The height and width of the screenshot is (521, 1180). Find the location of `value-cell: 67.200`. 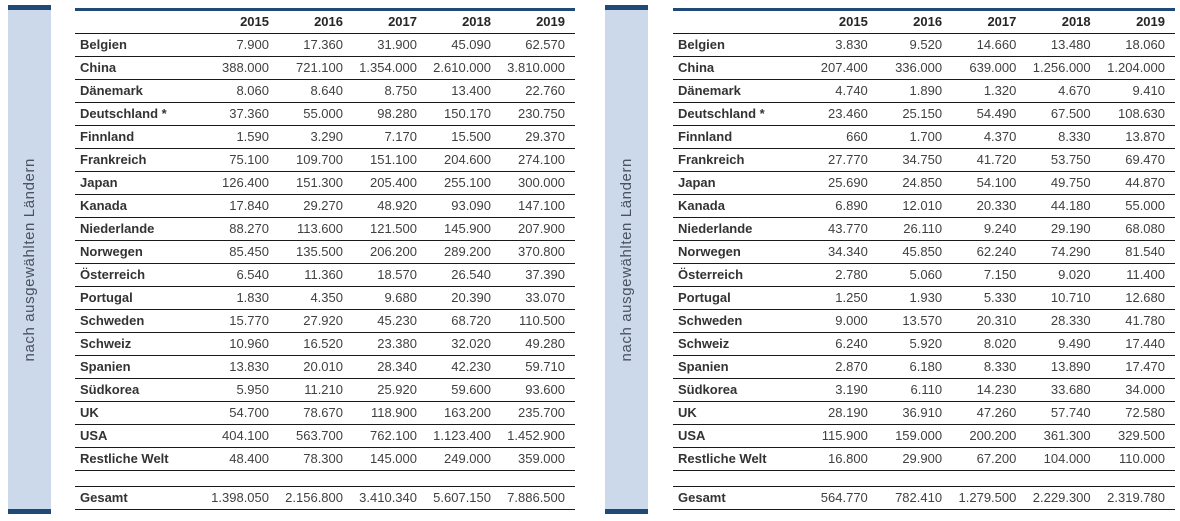

value-cell: 67.200 is located at coordinates (989, 459).